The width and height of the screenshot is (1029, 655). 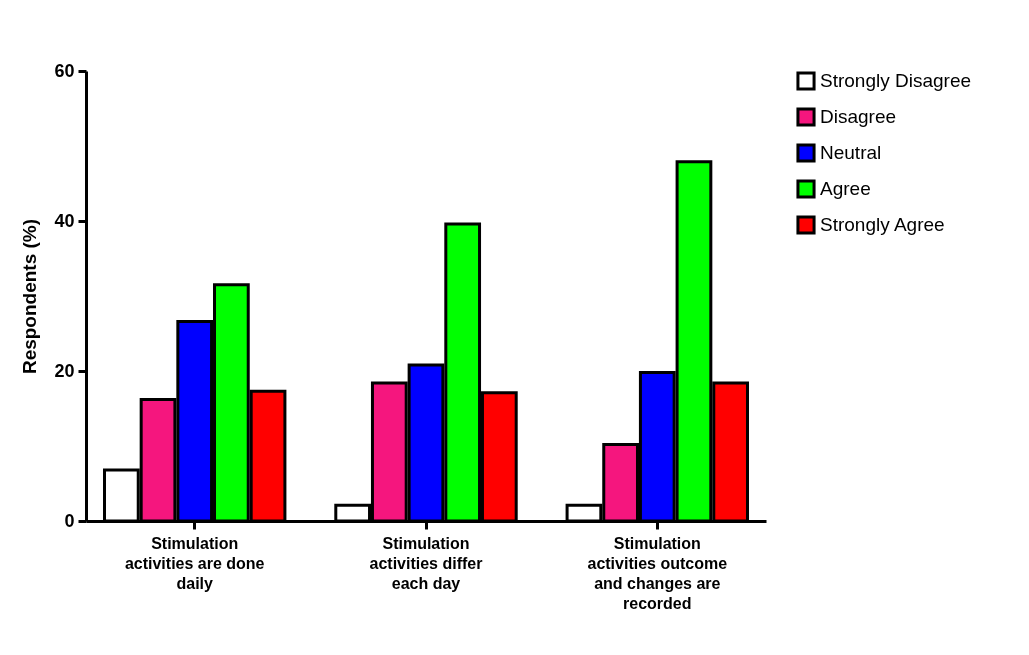 What do you see at coordinates (896, 80) in the screenshot?
I see `legend-label: Strongly Disagree` at bounding box center [896, 80].